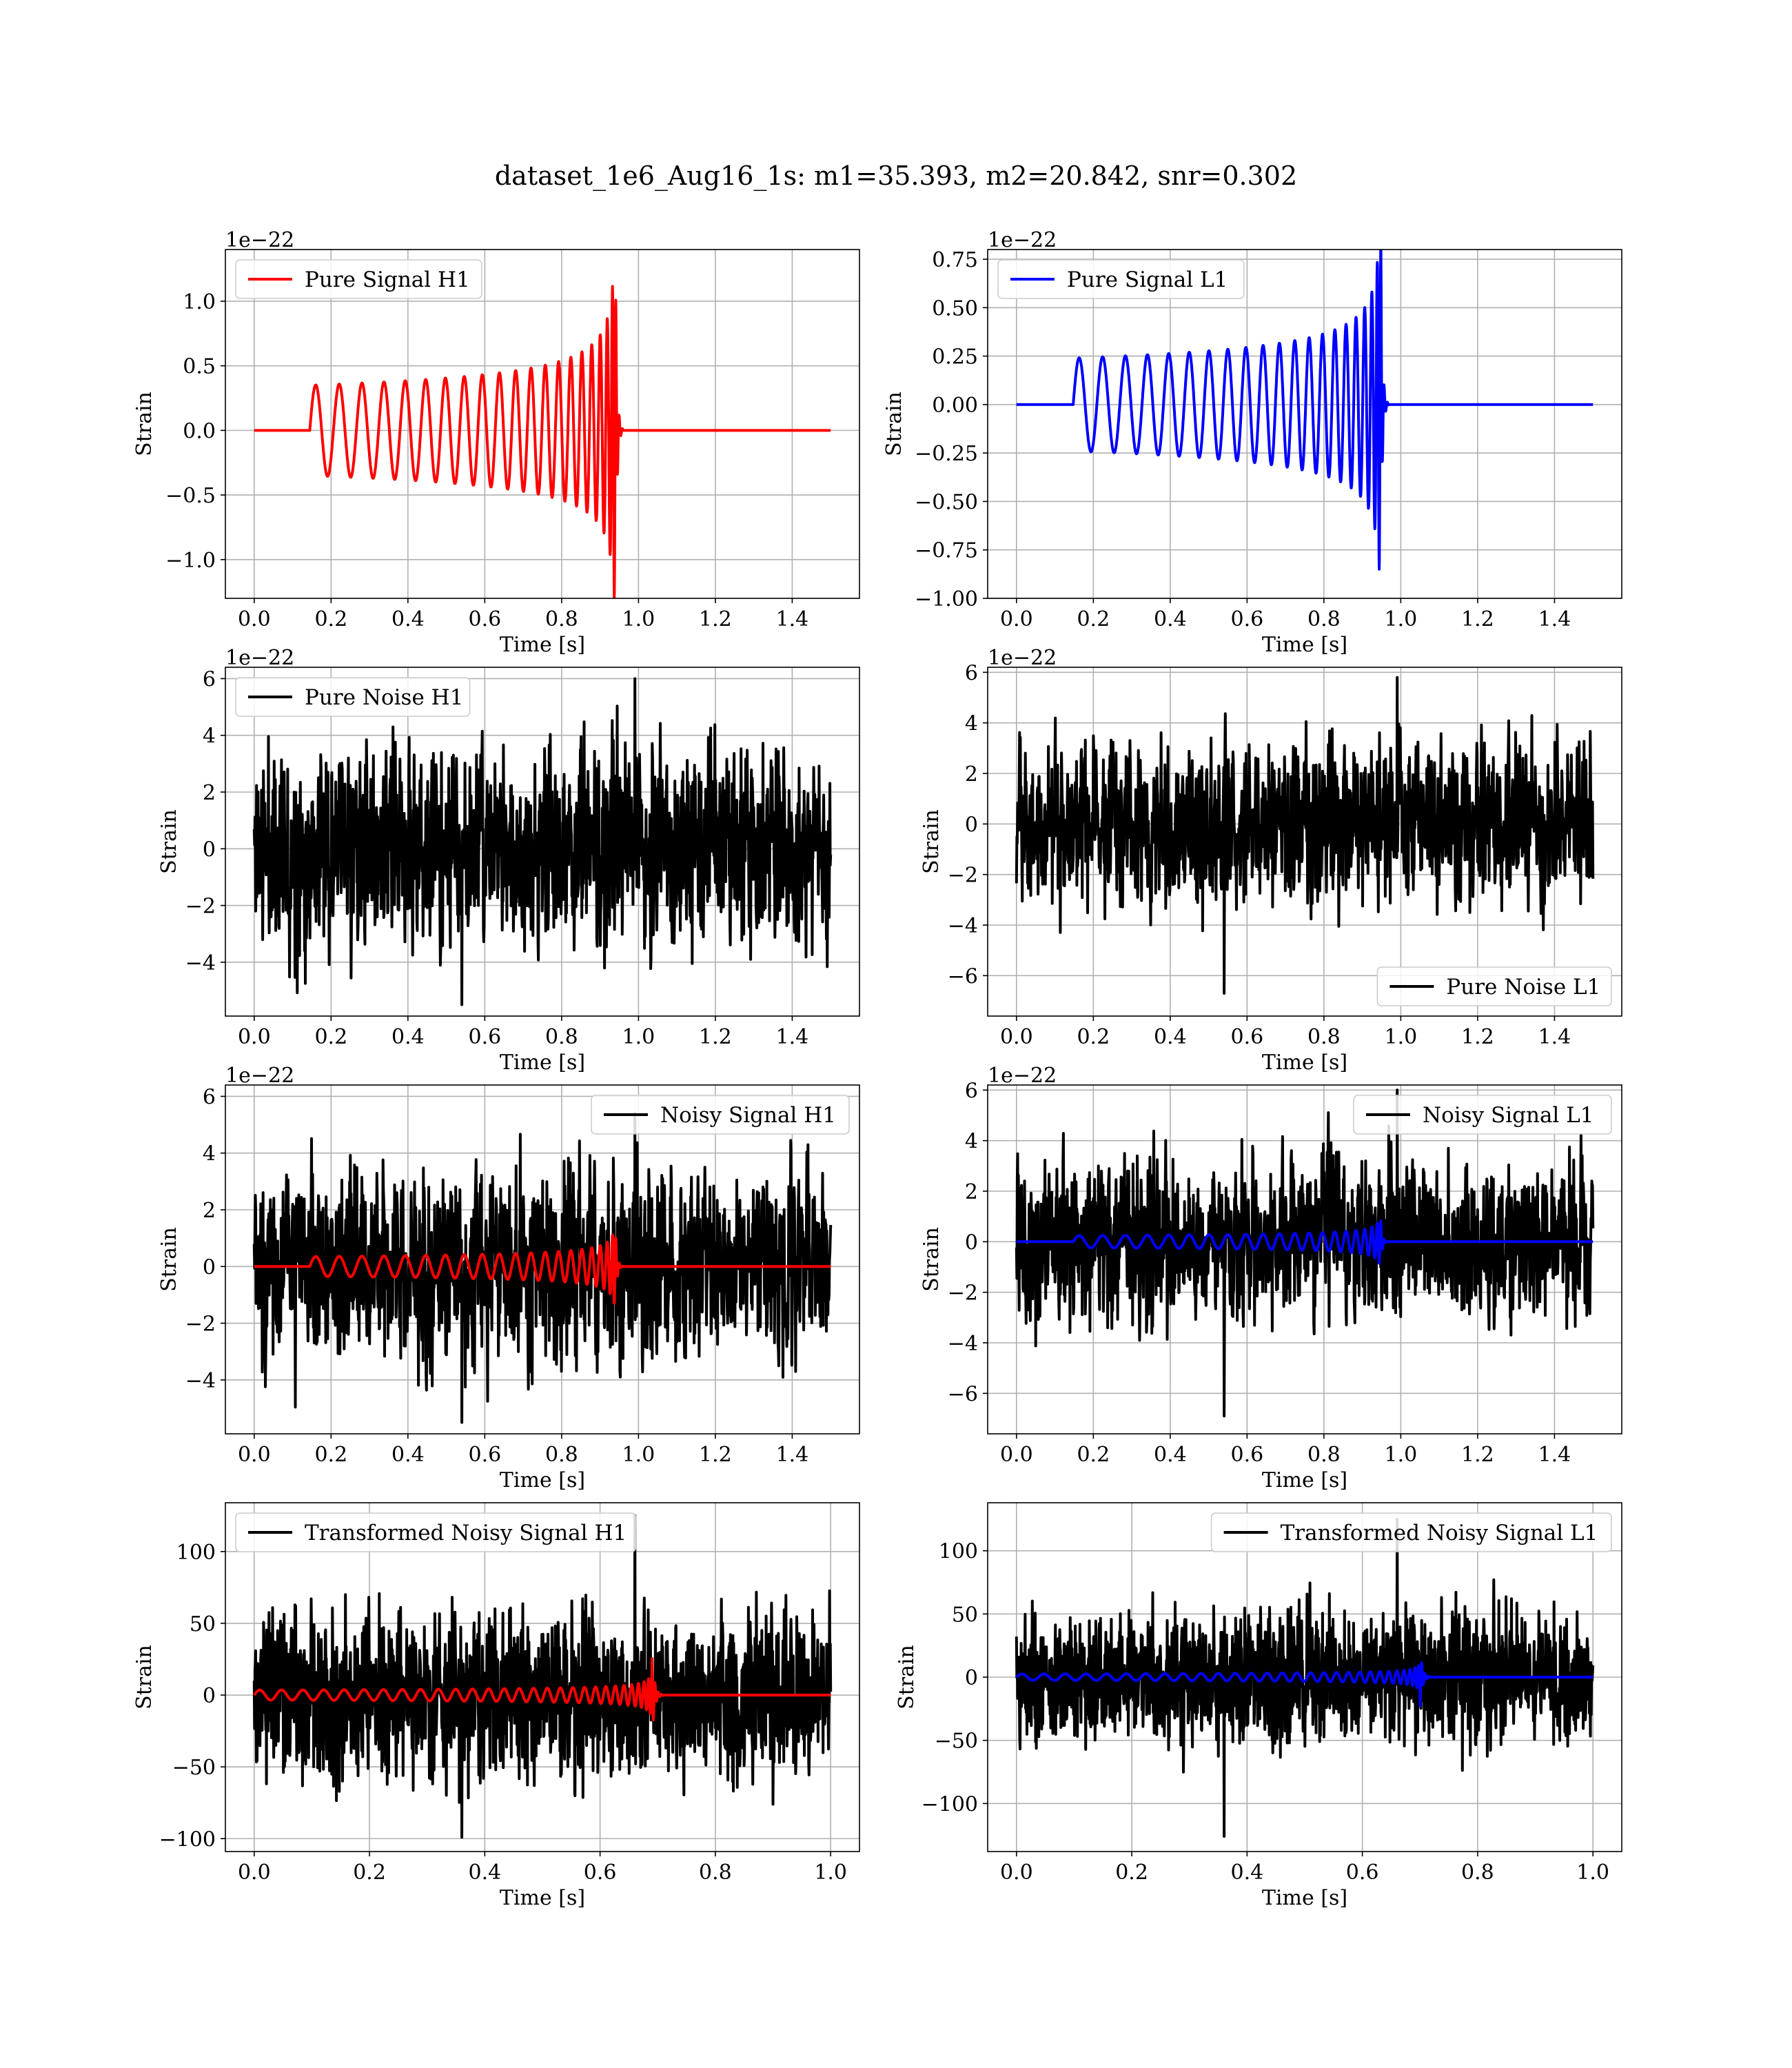  I want to click on y-tick-label: −0.5, so click(190, 496).